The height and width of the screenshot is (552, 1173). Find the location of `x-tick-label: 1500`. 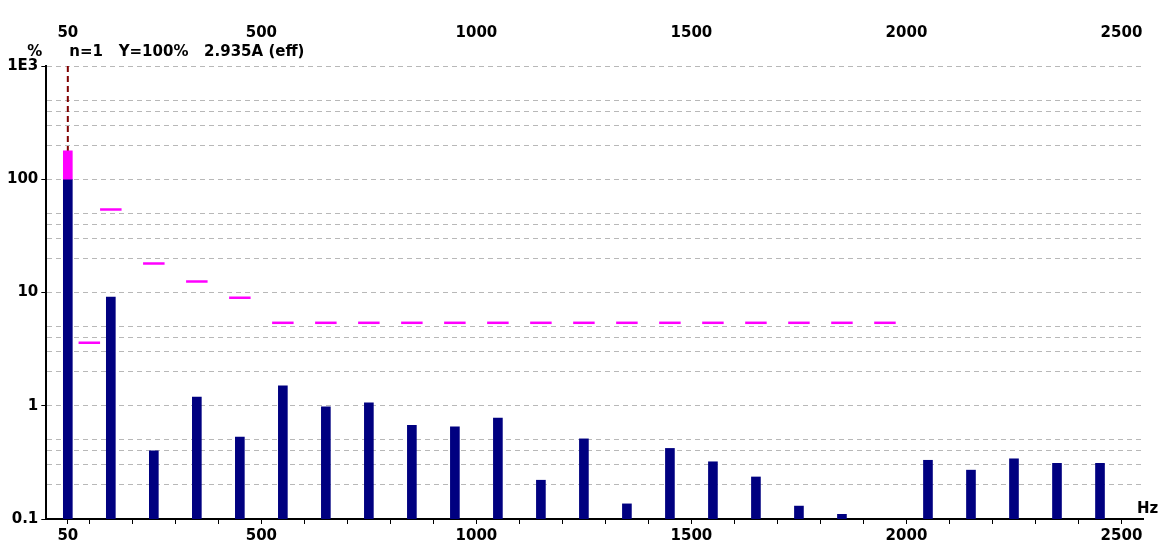

x-tick-label: 1500 is located at coordinates (691, 534).